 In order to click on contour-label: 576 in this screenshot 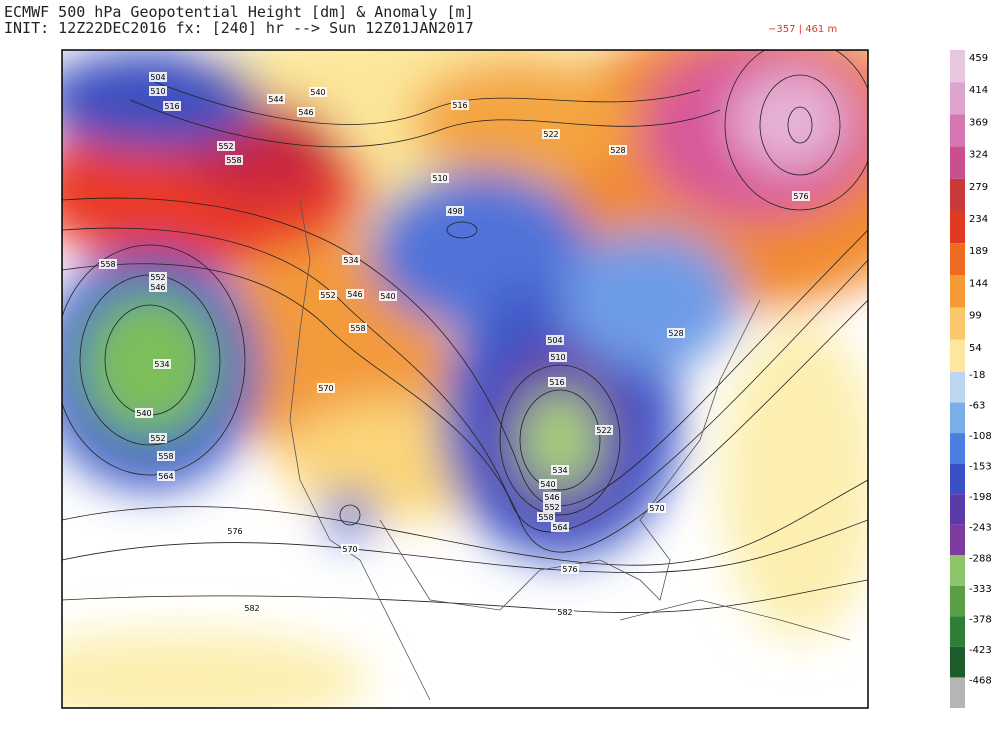, I will do `click(234, 531)`.